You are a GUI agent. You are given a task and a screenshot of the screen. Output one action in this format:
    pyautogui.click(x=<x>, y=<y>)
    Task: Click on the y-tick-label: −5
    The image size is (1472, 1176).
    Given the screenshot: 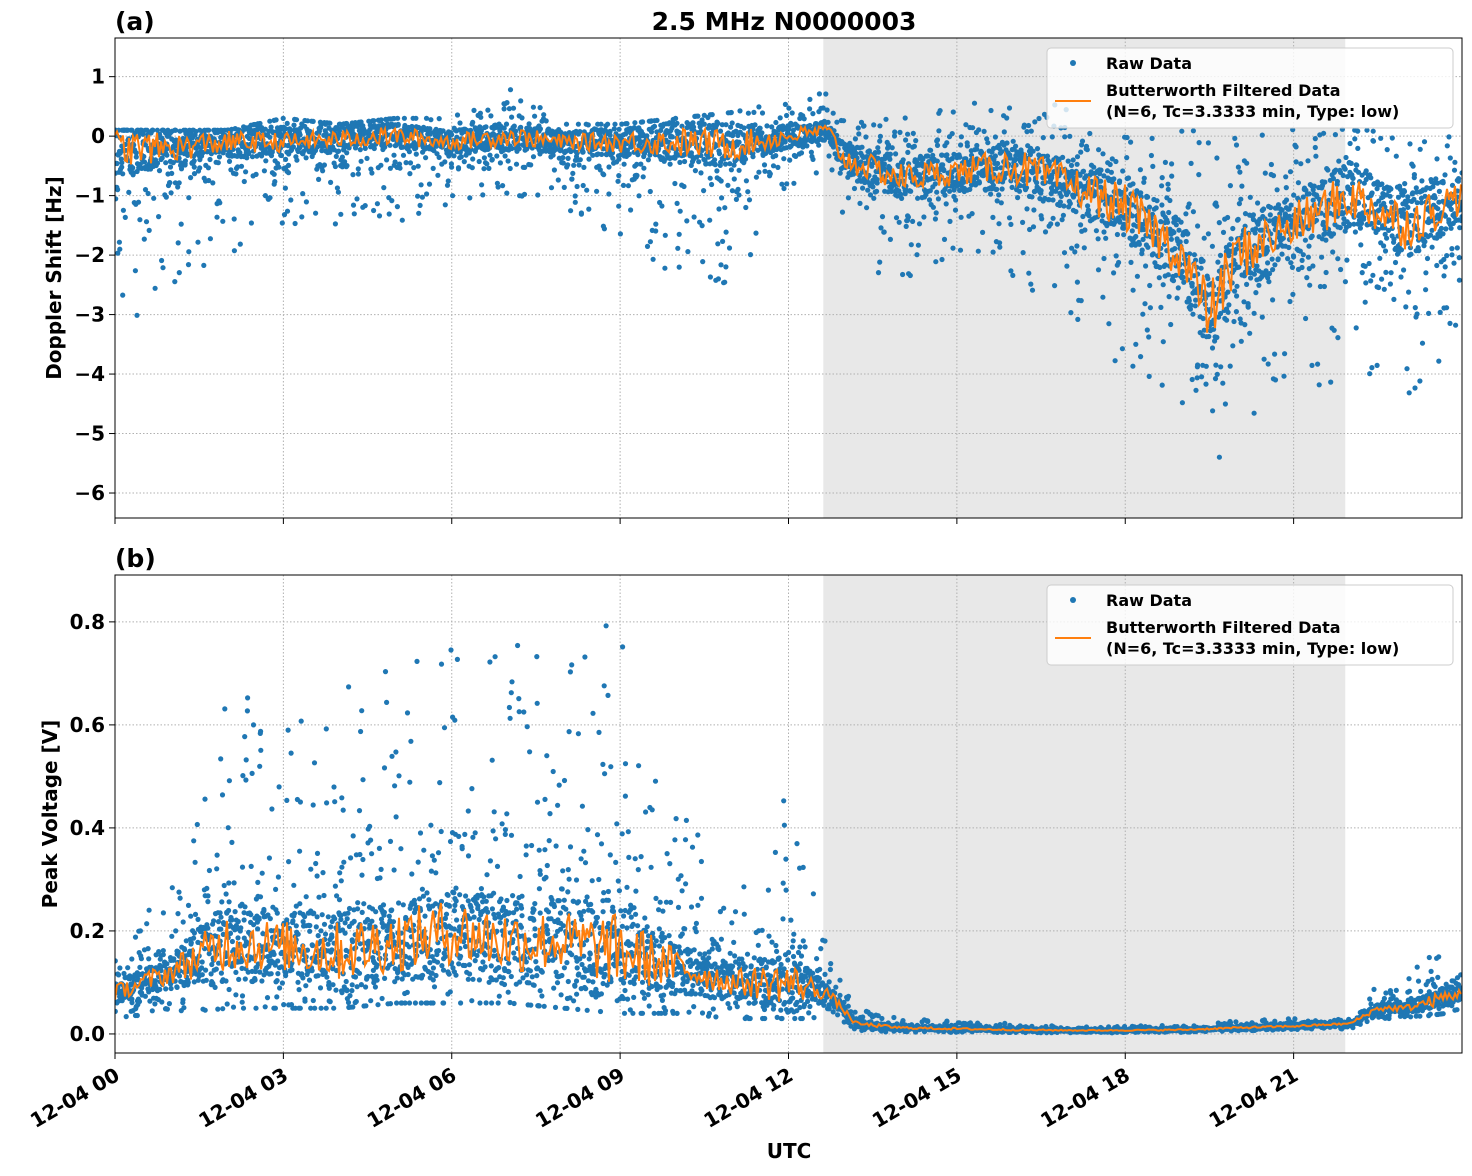 What is the action you would take?
    pyautogui.click(x=89, y=434)
    